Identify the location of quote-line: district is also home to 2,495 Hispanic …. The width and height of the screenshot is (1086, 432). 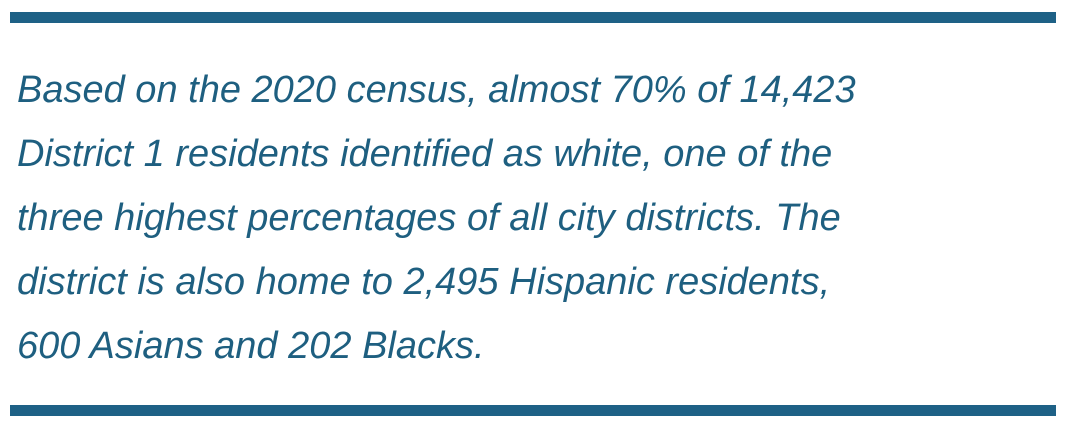
(424, 282).